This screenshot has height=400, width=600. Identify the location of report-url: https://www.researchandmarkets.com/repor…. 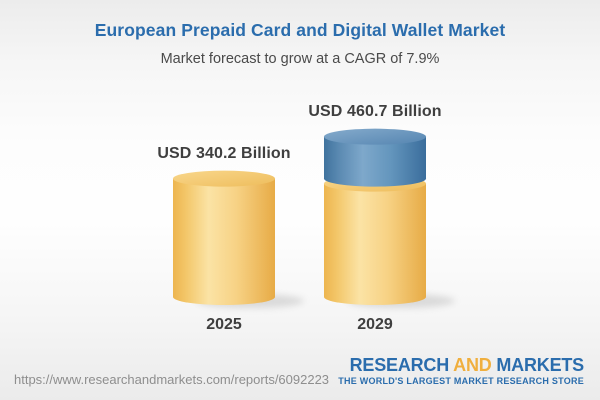
(172, 379).